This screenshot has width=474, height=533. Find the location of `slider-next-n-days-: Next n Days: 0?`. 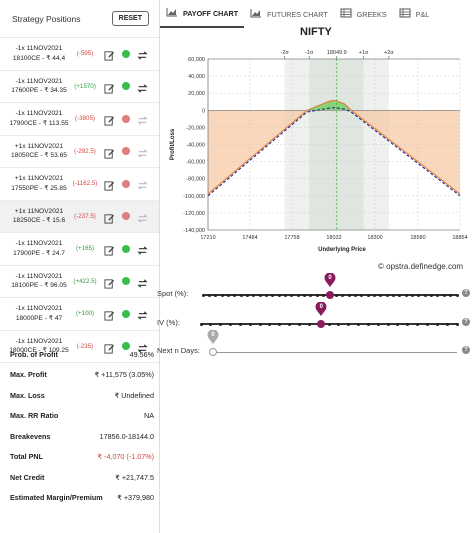

slider-next-n-days-: Next n Days: 0? is located at coordinates (315, 344).